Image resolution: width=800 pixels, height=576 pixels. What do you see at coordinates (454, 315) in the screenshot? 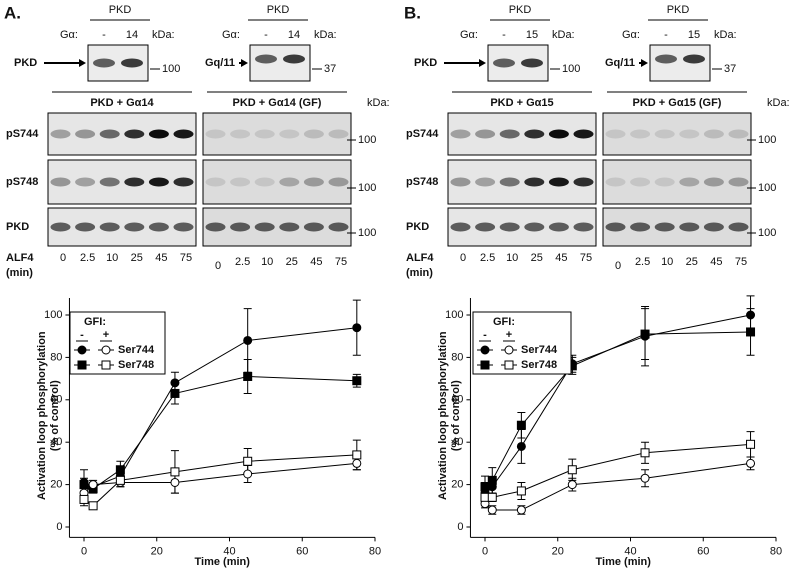
I see `y-tick-label: 100` at bounding box center [454, 315].